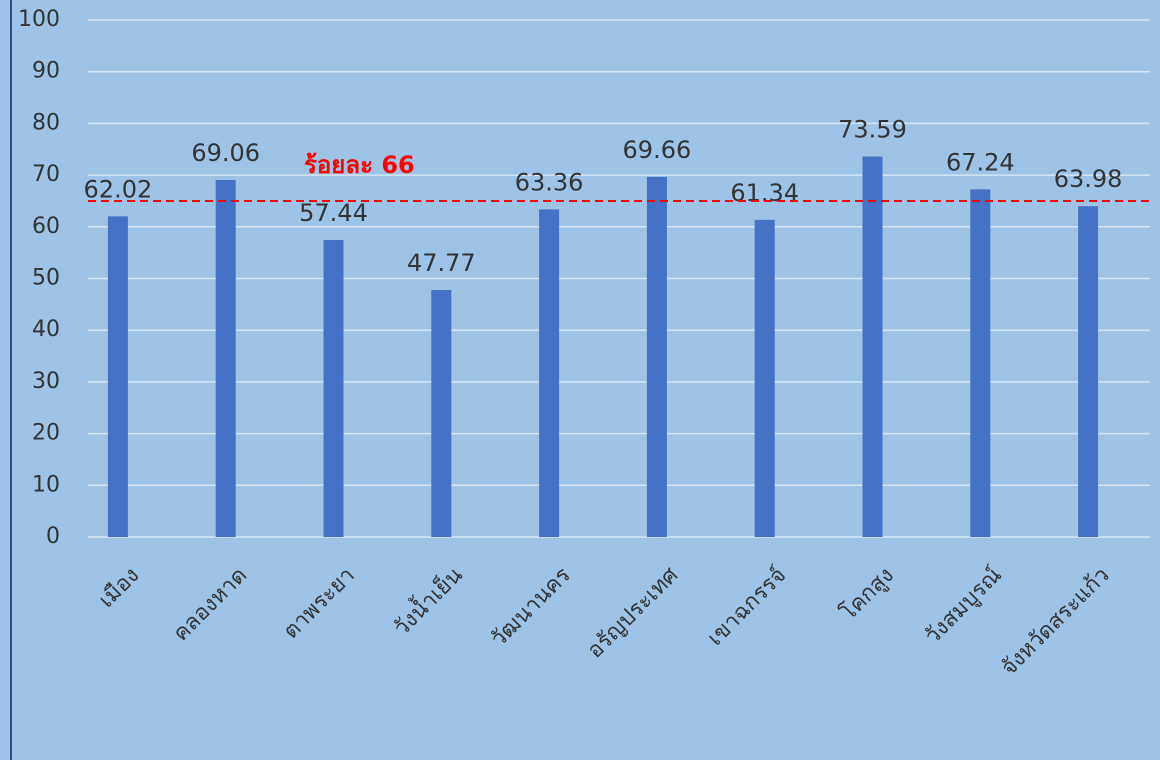 The image size is (1160, 760). Describe the element at coordinates (530, 607) in the screenshot. I see `x-tick-label: วัฒนานคร` at that location.